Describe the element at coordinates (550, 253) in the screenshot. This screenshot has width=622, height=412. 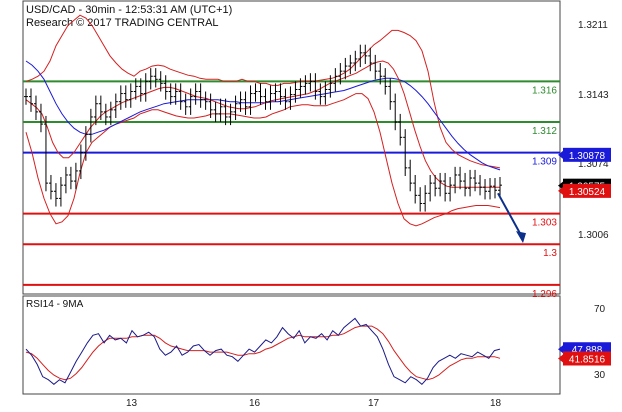
I see `level-label: 1.3` at that location.